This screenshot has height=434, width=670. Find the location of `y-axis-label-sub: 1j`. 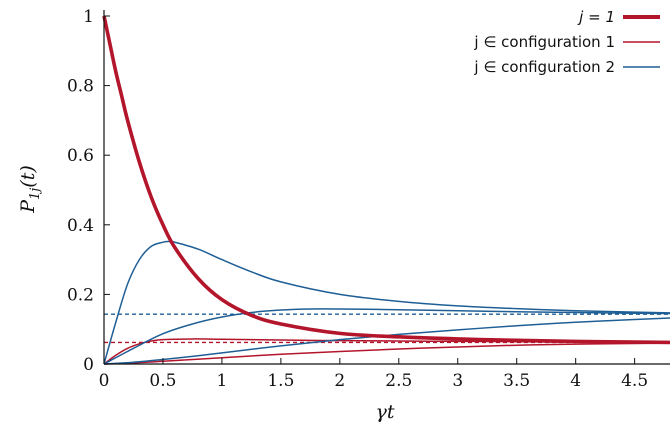

y-axis-label-sub: 1j is located at coordinates (35, 194).